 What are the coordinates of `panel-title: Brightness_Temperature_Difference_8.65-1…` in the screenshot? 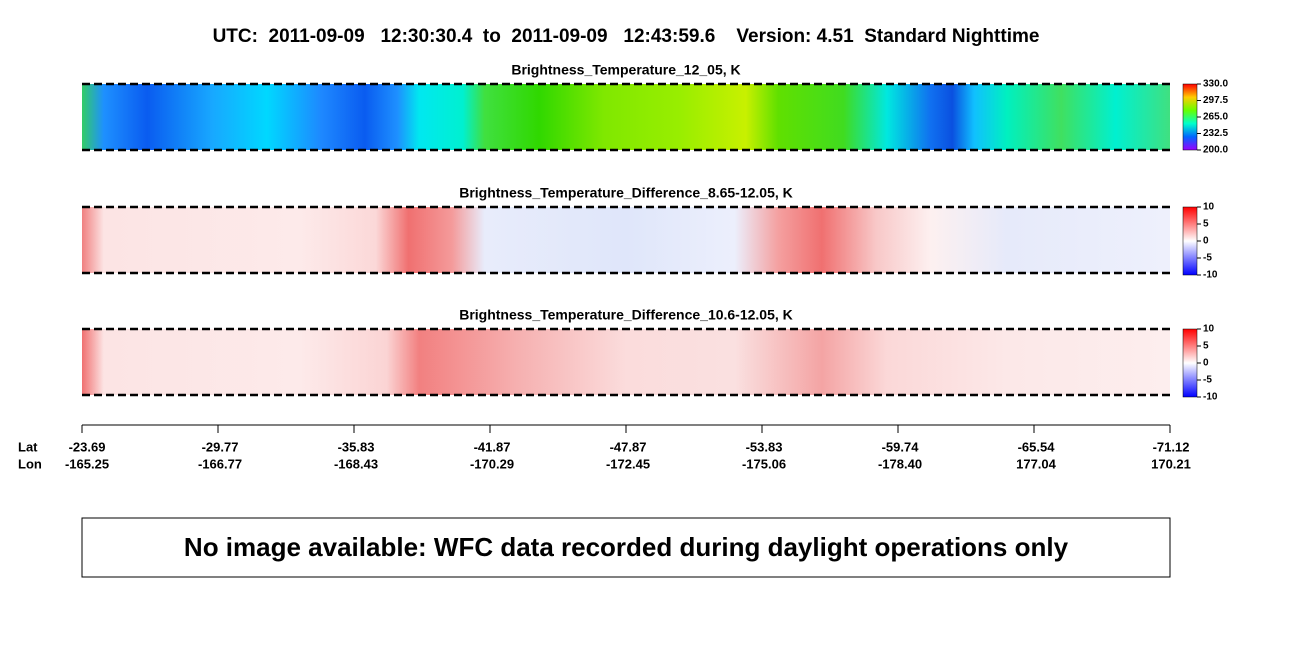 It's located at (626, 193).